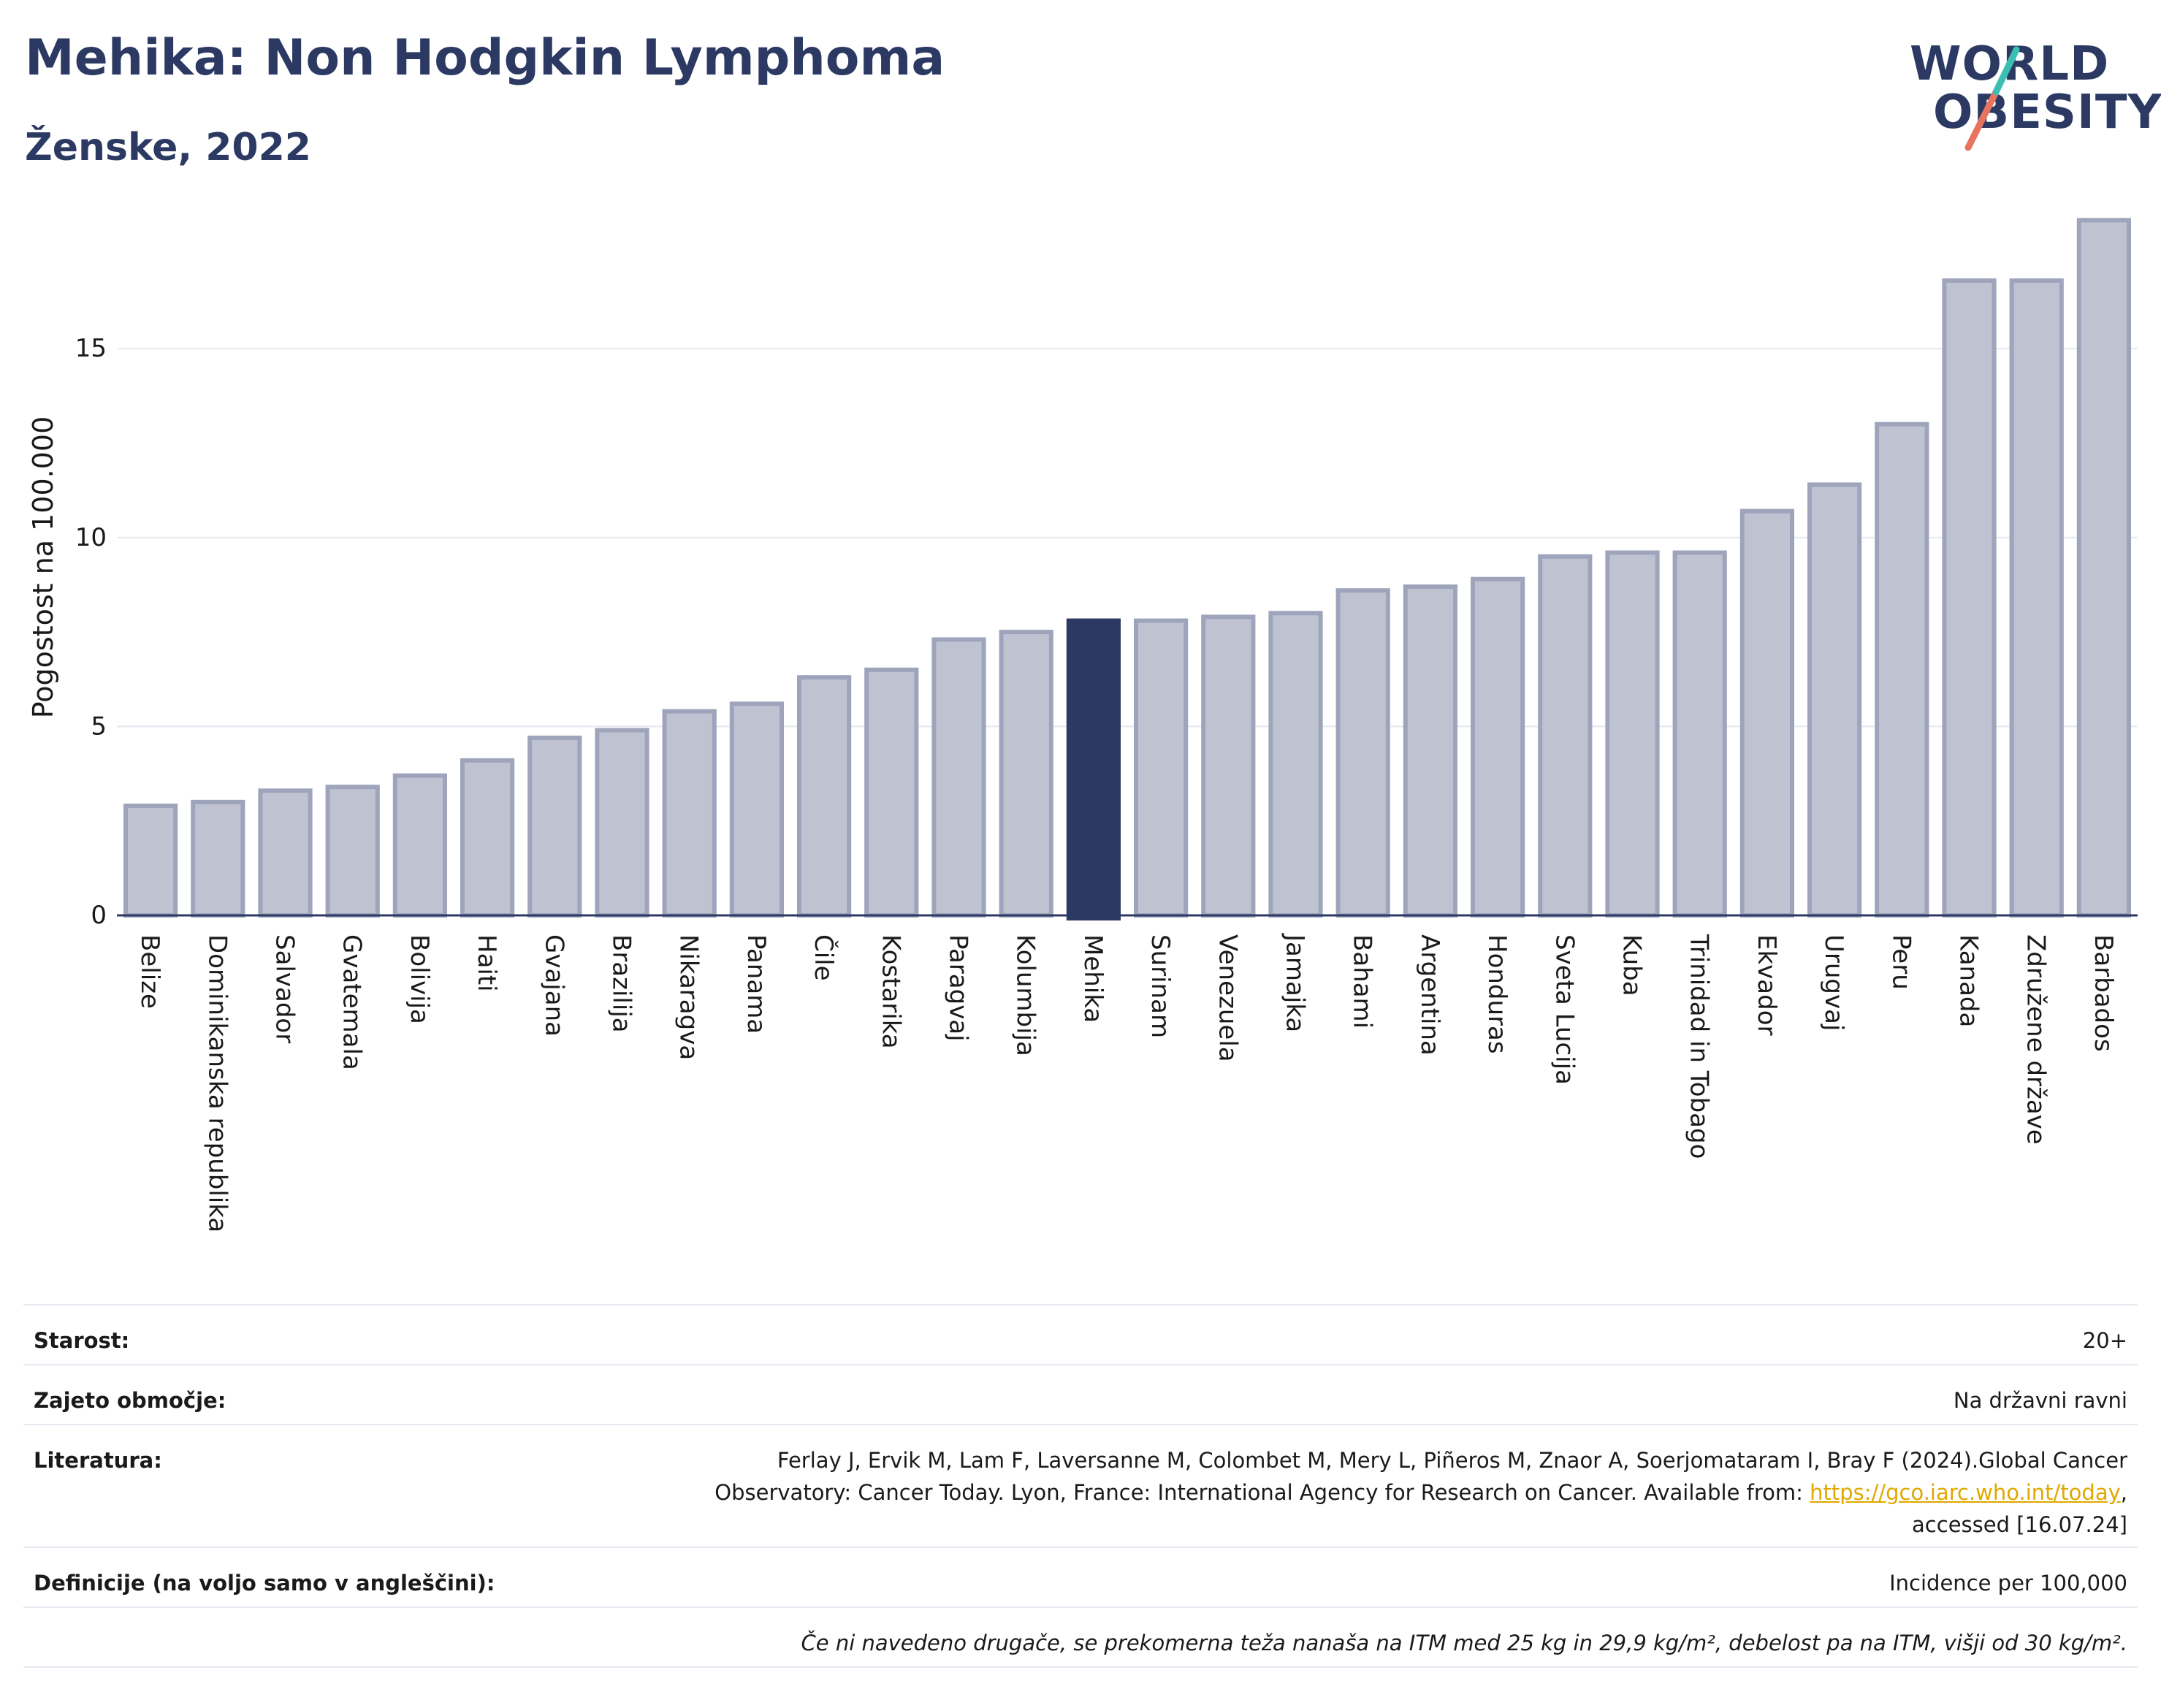 The image size is (2161, 1708). Describe the element at coordinates (1699, 1046) in the screenshot. I see `x-tick-label: Trinidad in Tobago` at that location.